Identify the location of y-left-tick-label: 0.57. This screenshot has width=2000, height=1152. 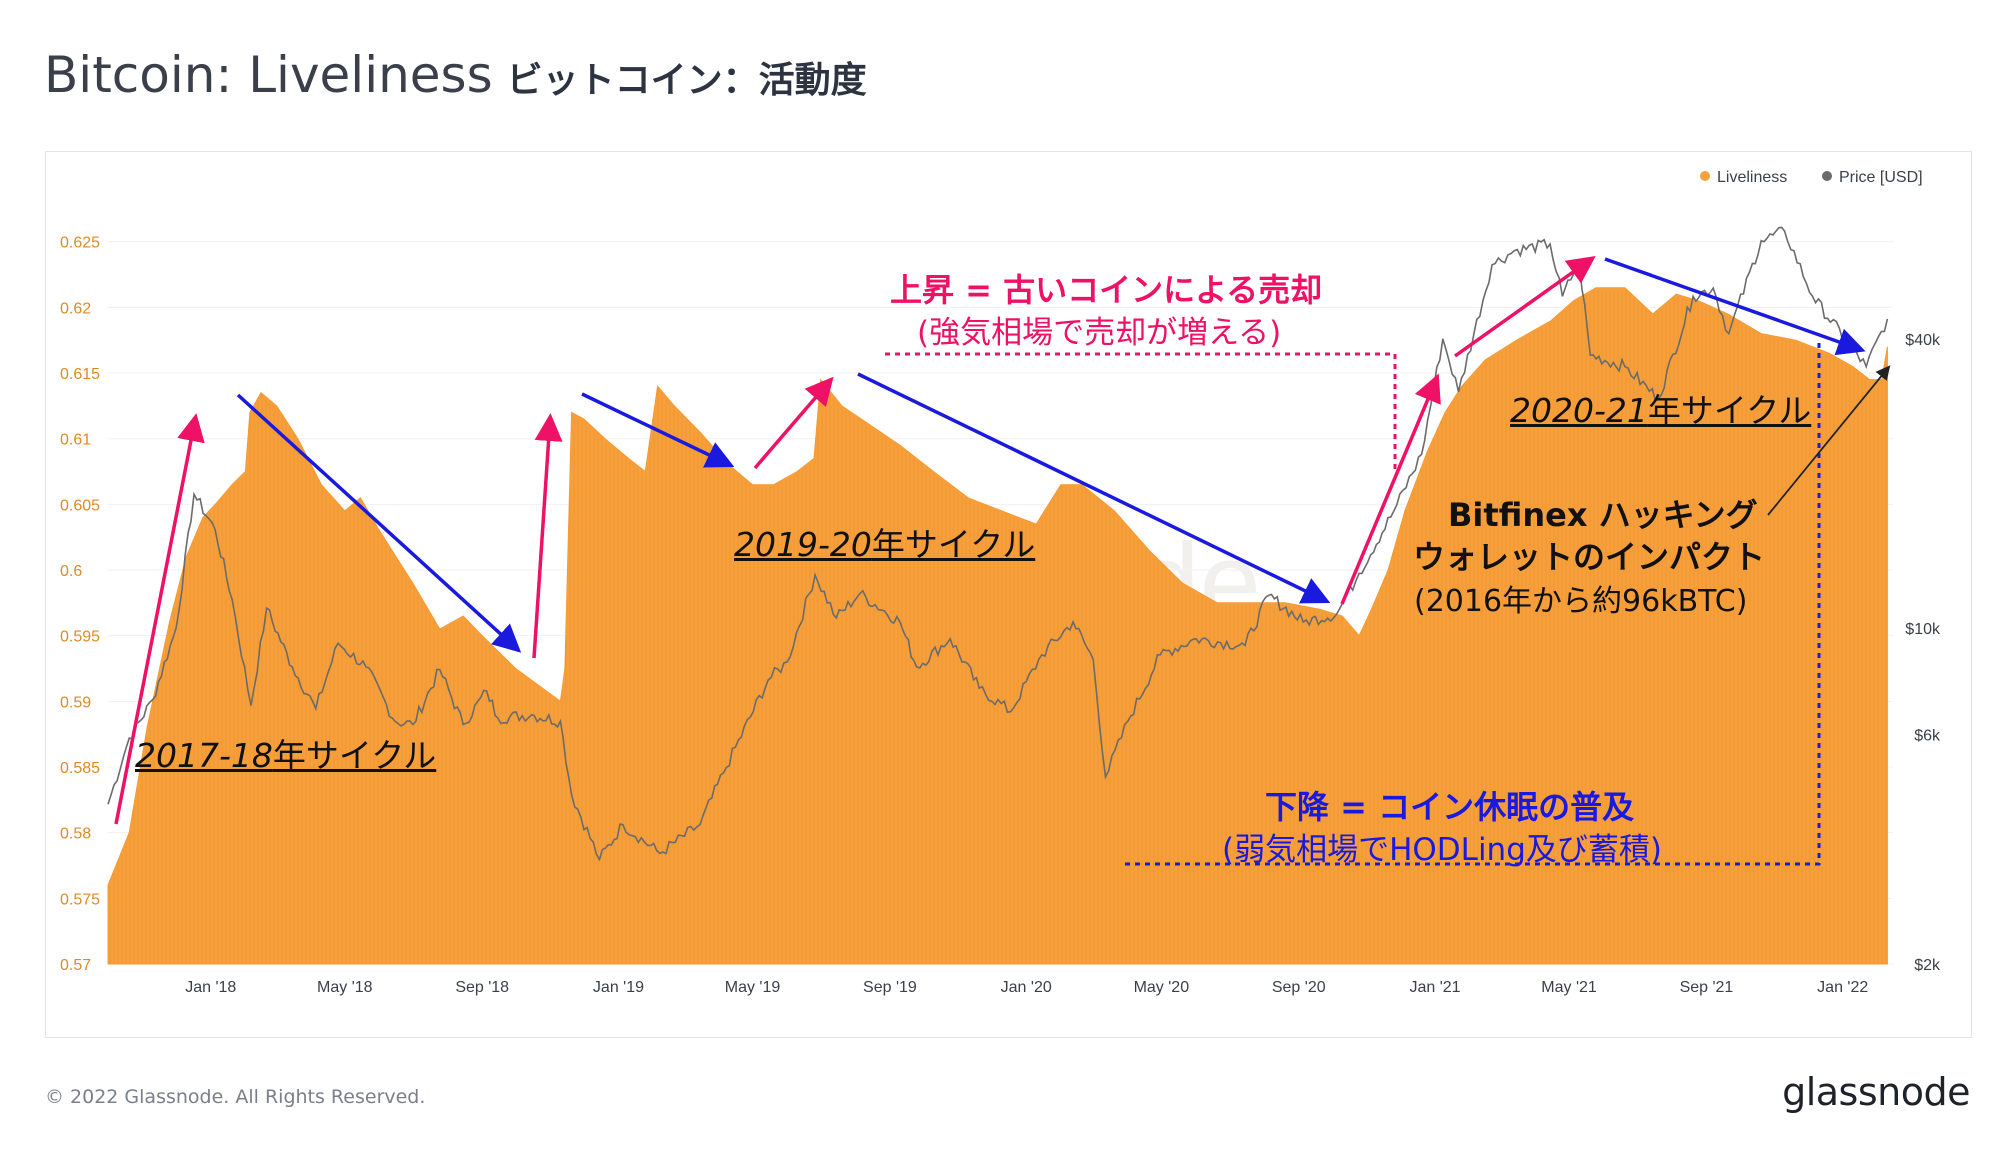
(75, 965).